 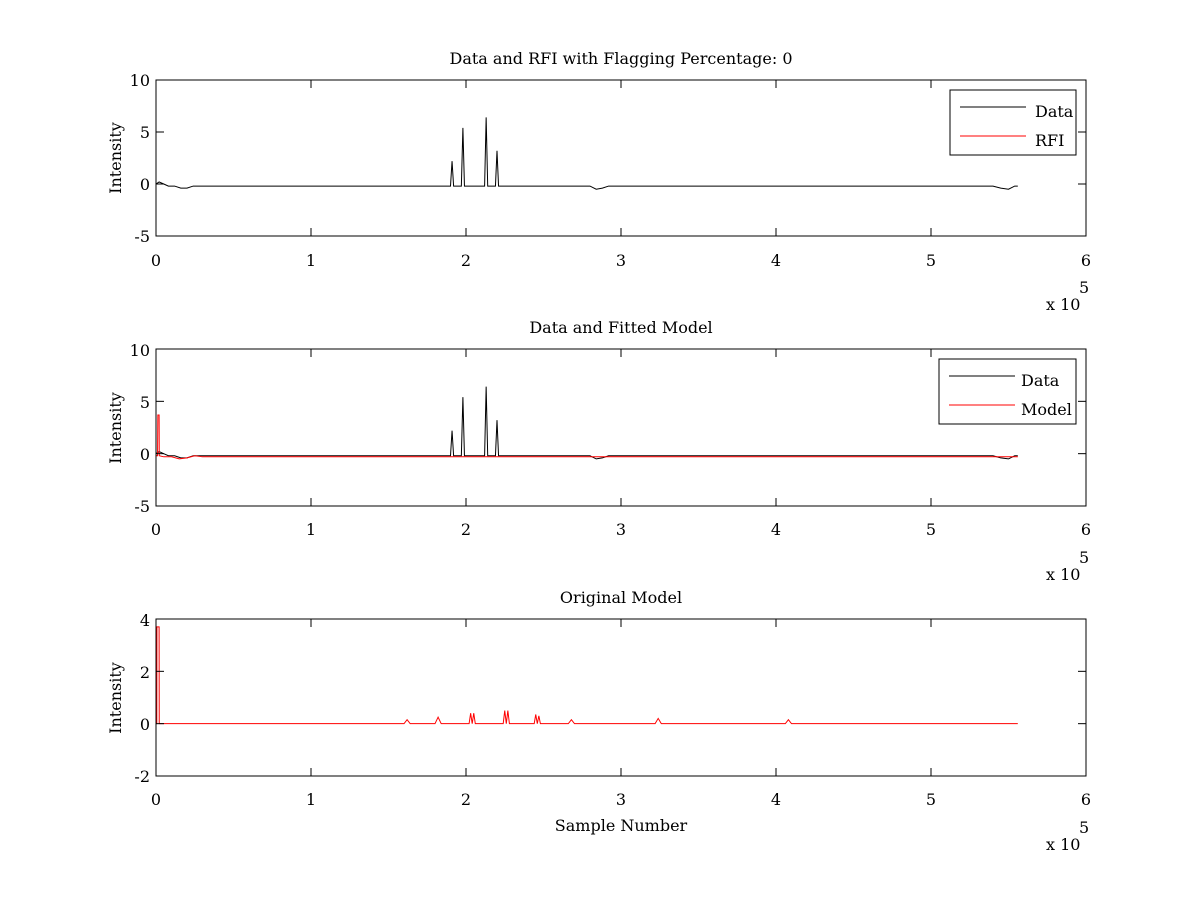 What do you see at coordinates (1049, 140) in the screenshot?
I see `legend-label-rfi: RFI` at bounding box center [1049, 140].